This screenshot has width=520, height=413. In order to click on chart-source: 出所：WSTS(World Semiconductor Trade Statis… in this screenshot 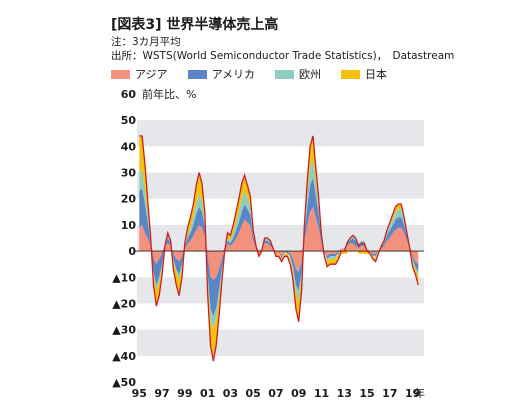, I will do `click(283, 56)`.